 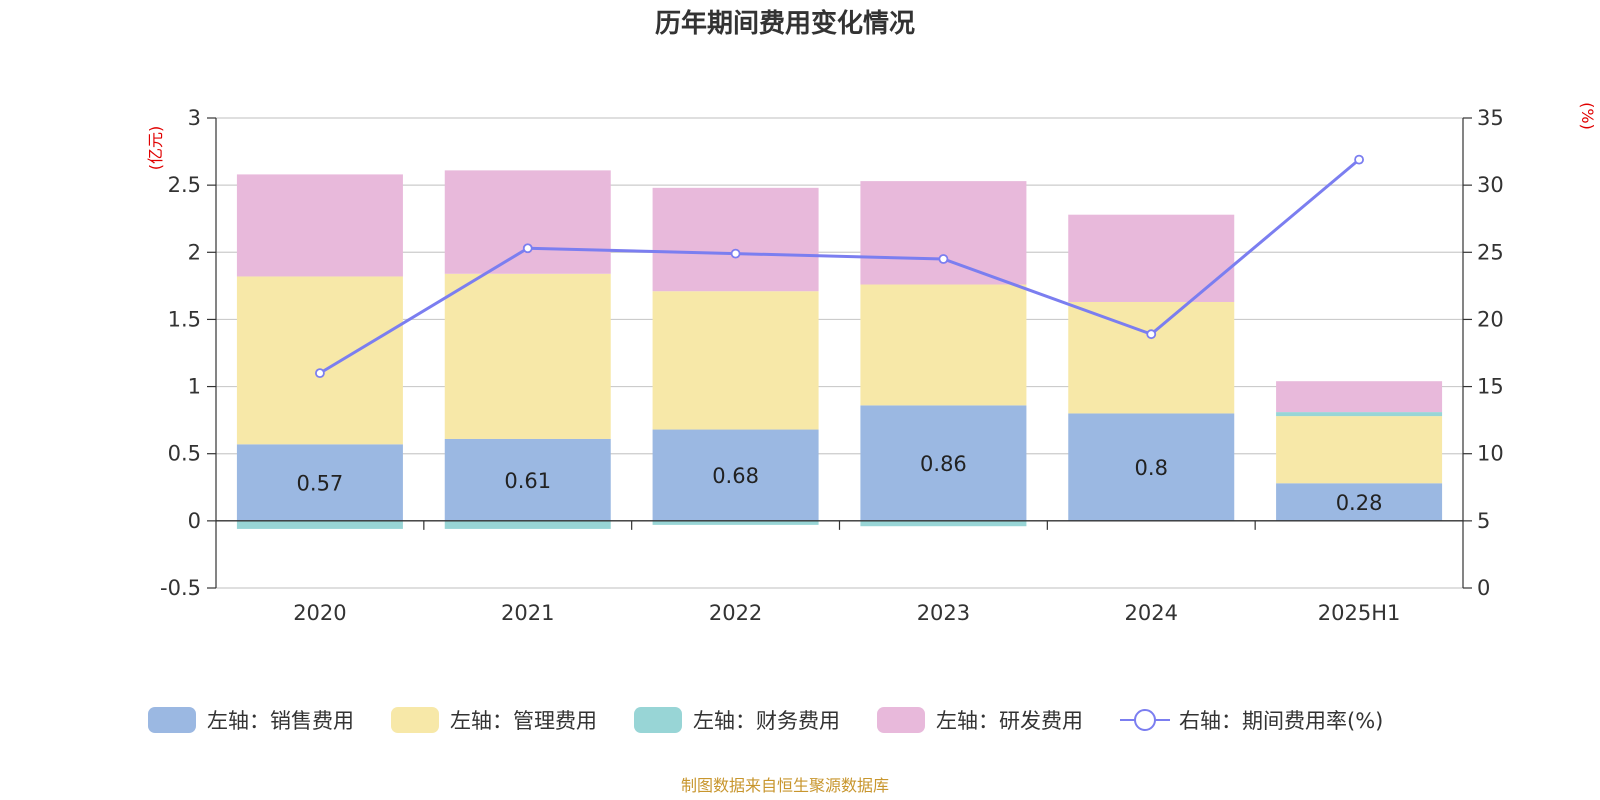 I want to click on legend-label: 右轴：期间费用率(%), so click(x=1281, y=721).